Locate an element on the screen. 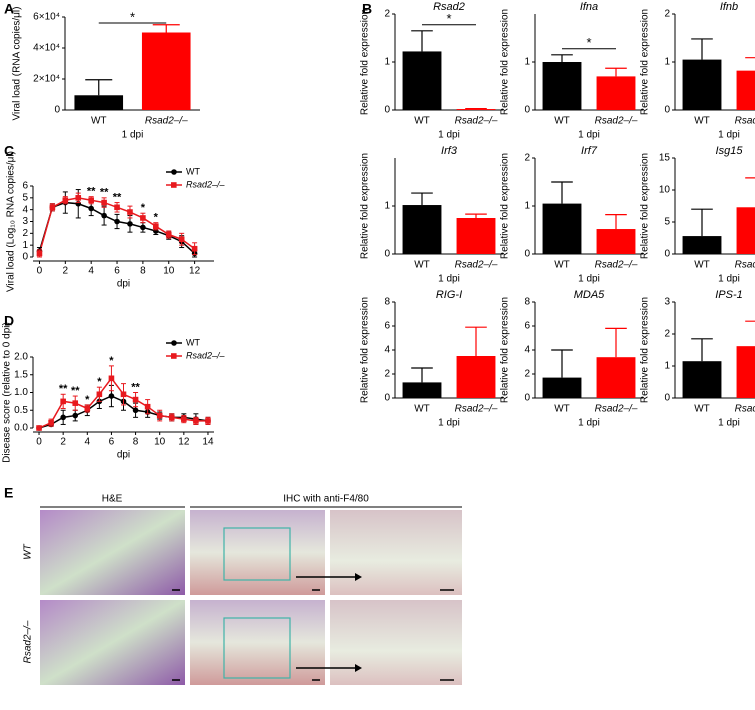 The width and height of the screenshot is (755, 710). y-axis-label: Viral load (RNA copies/μl) is located at coordinates (17, 64).